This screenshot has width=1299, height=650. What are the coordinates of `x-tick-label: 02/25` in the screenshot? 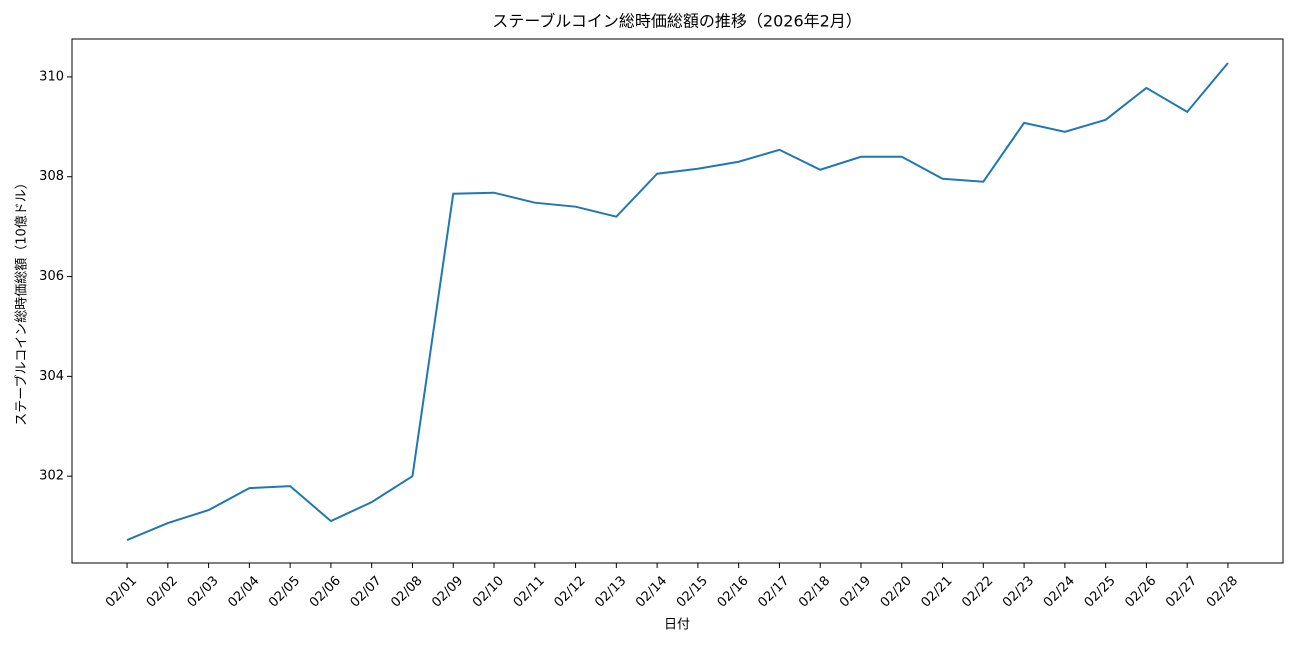 It's located at (1100, 591).